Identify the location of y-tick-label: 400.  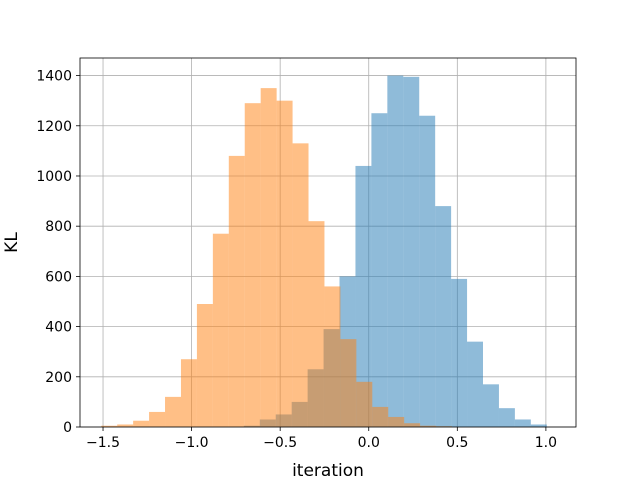
(58, 328).